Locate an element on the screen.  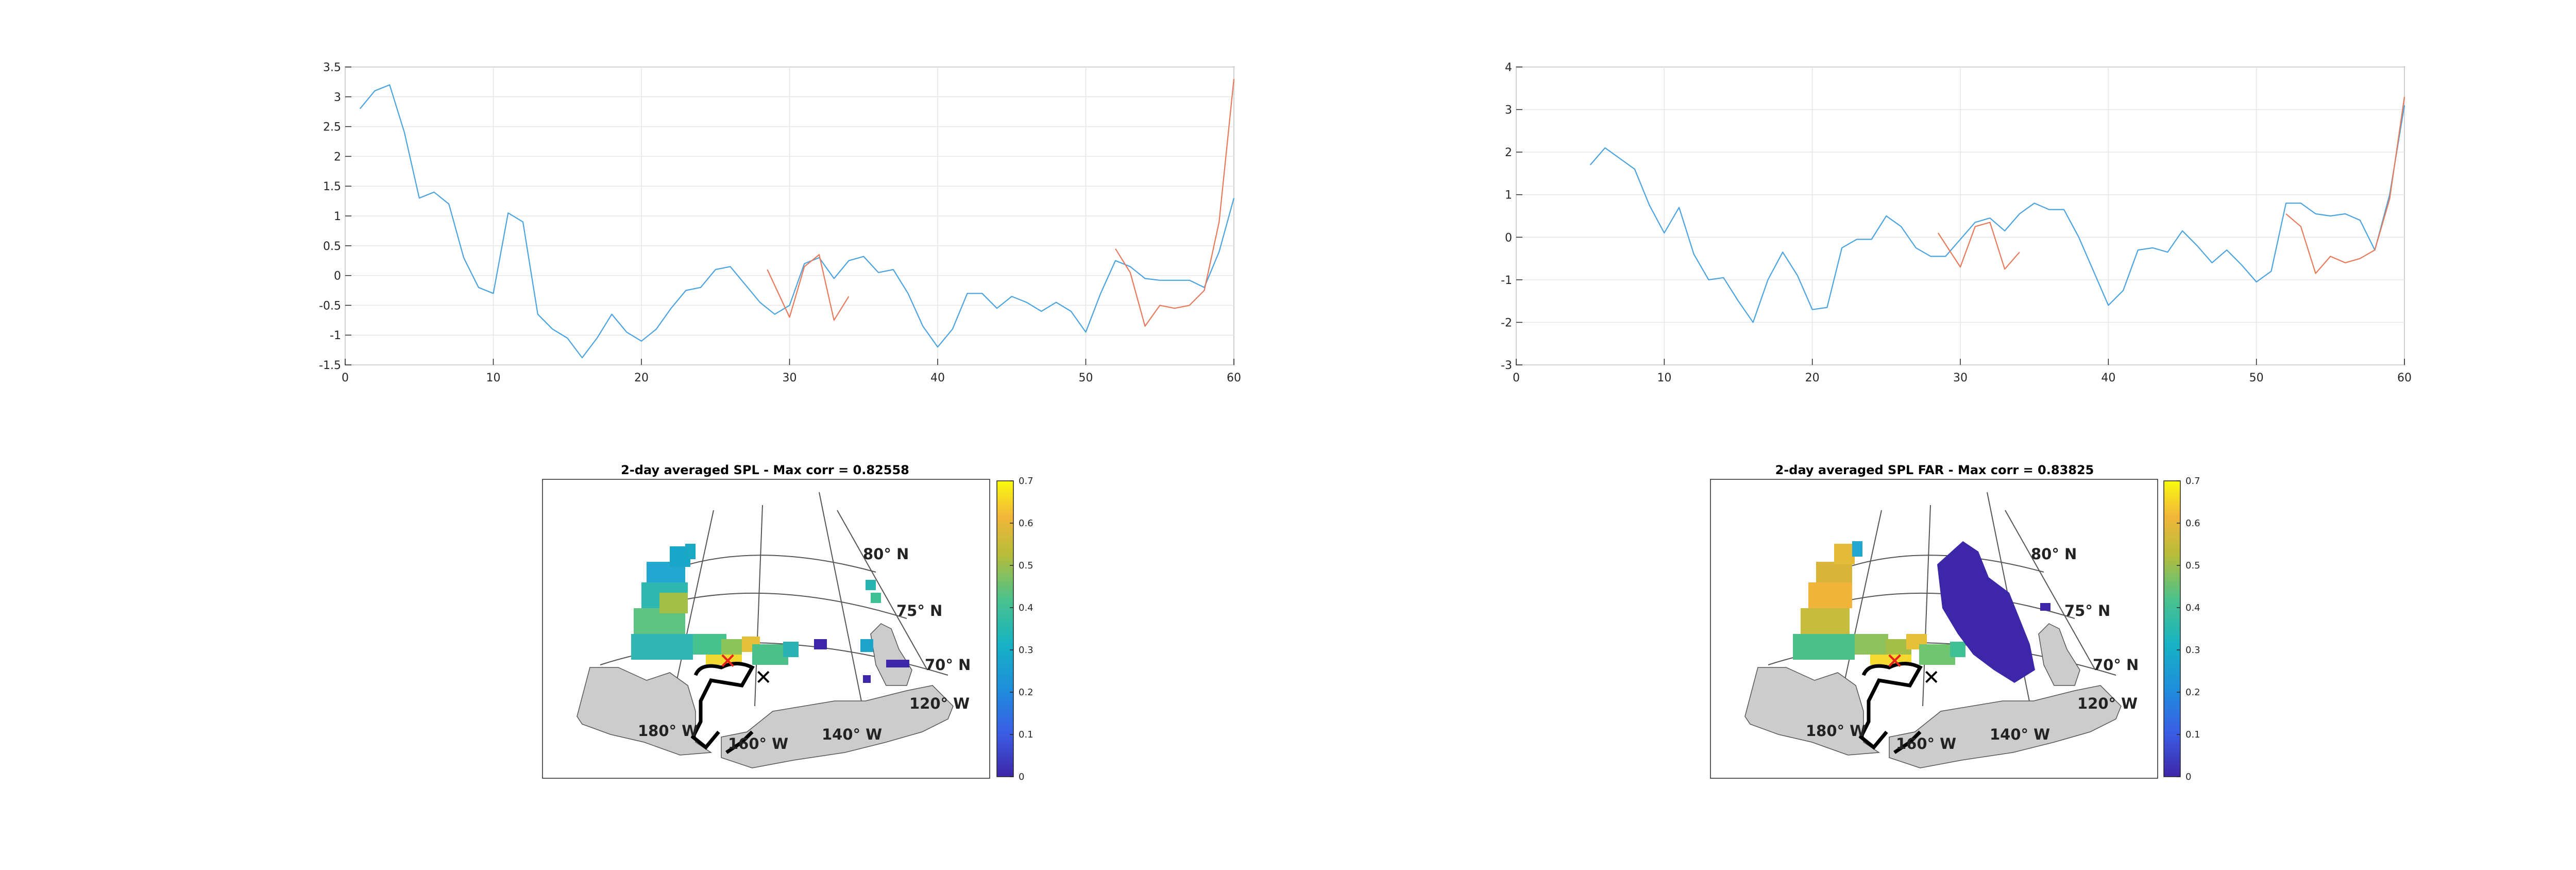
y-tick-label: 2.5 is located at coordinates (332, 127).